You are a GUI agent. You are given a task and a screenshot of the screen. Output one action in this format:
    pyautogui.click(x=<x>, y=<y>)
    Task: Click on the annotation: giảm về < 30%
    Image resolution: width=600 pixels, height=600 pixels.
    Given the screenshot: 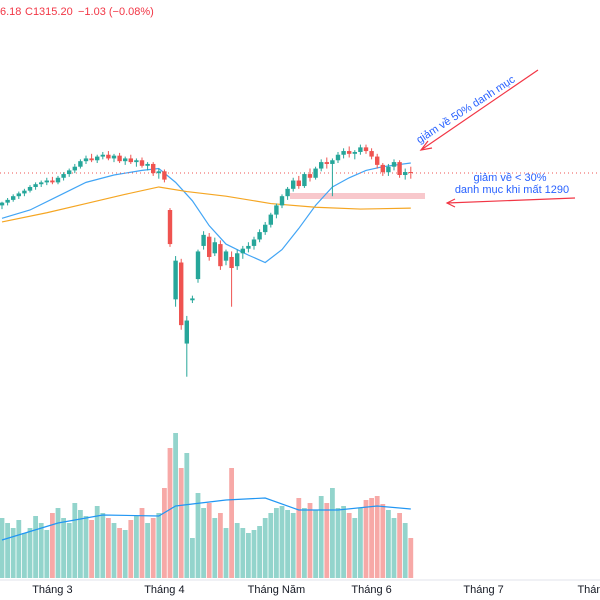 What is the action you would take?
    pyautogui.click(x=509, y=178)
    